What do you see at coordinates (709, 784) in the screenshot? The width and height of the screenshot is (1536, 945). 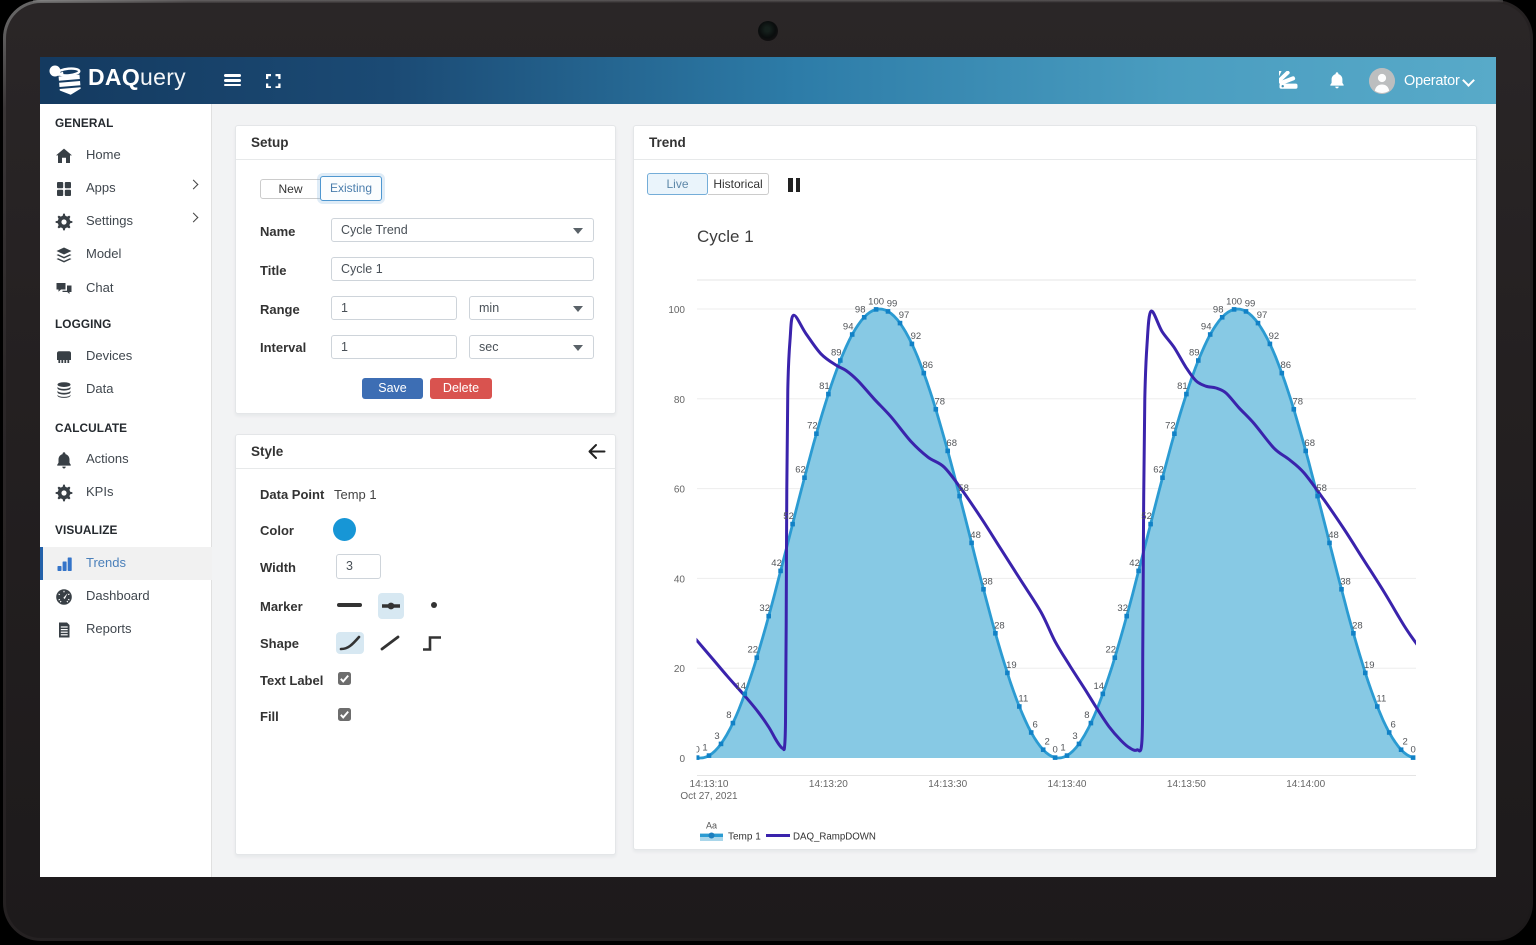 I see `svg-text: 14:13:10` at bounding box center [709, 784].